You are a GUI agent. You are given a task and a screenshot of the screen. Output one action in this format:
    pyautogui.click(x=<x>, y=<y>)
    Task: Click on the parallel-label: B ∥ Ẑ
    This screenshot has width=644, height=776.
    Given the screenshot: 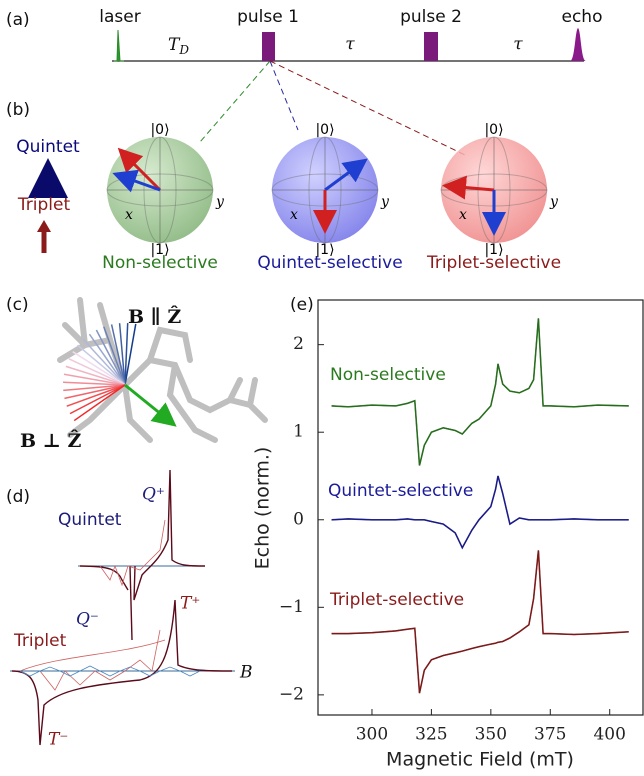 What is the action you would take?
    pyautogui.click(x=154, y=316)
    